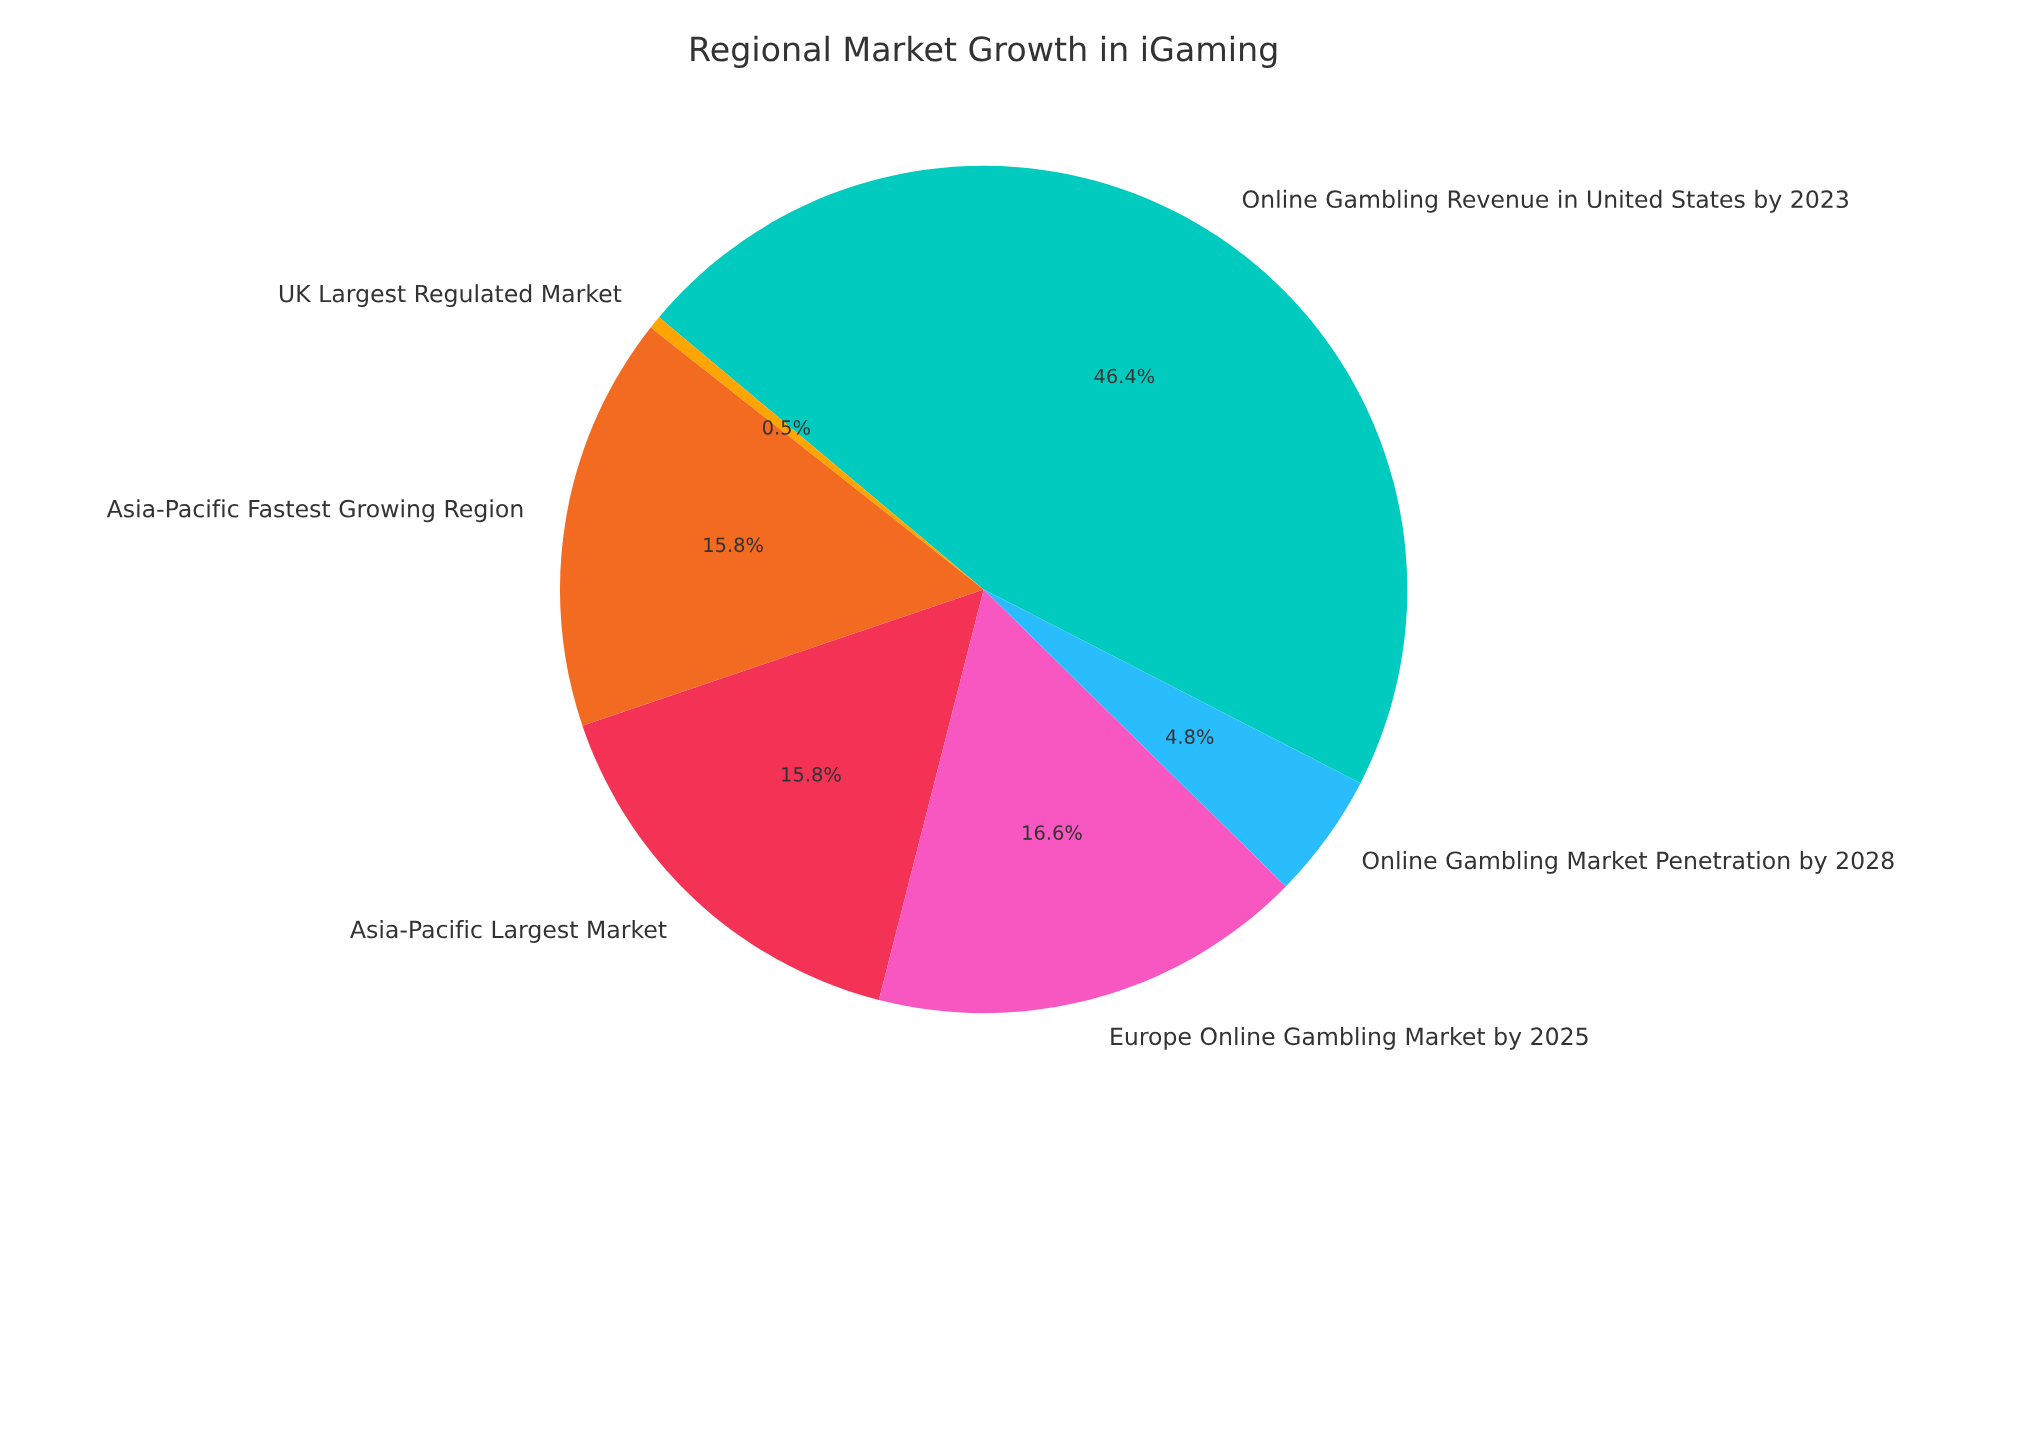  Describe the element at coordinates (1189, 736) in the screenshot. I see `data-label: 4.8%` at that location.